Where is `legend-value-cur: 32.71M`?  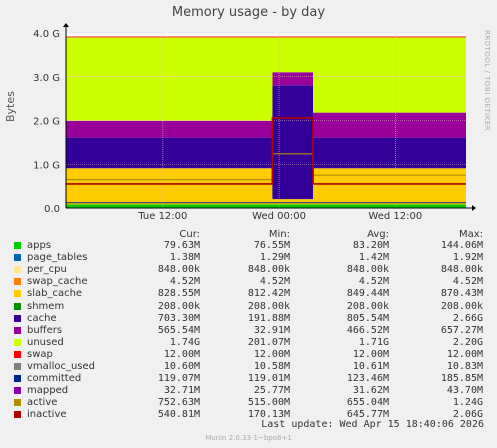 legend-value-cur: 32.71M is located at coordinates (181, 391).